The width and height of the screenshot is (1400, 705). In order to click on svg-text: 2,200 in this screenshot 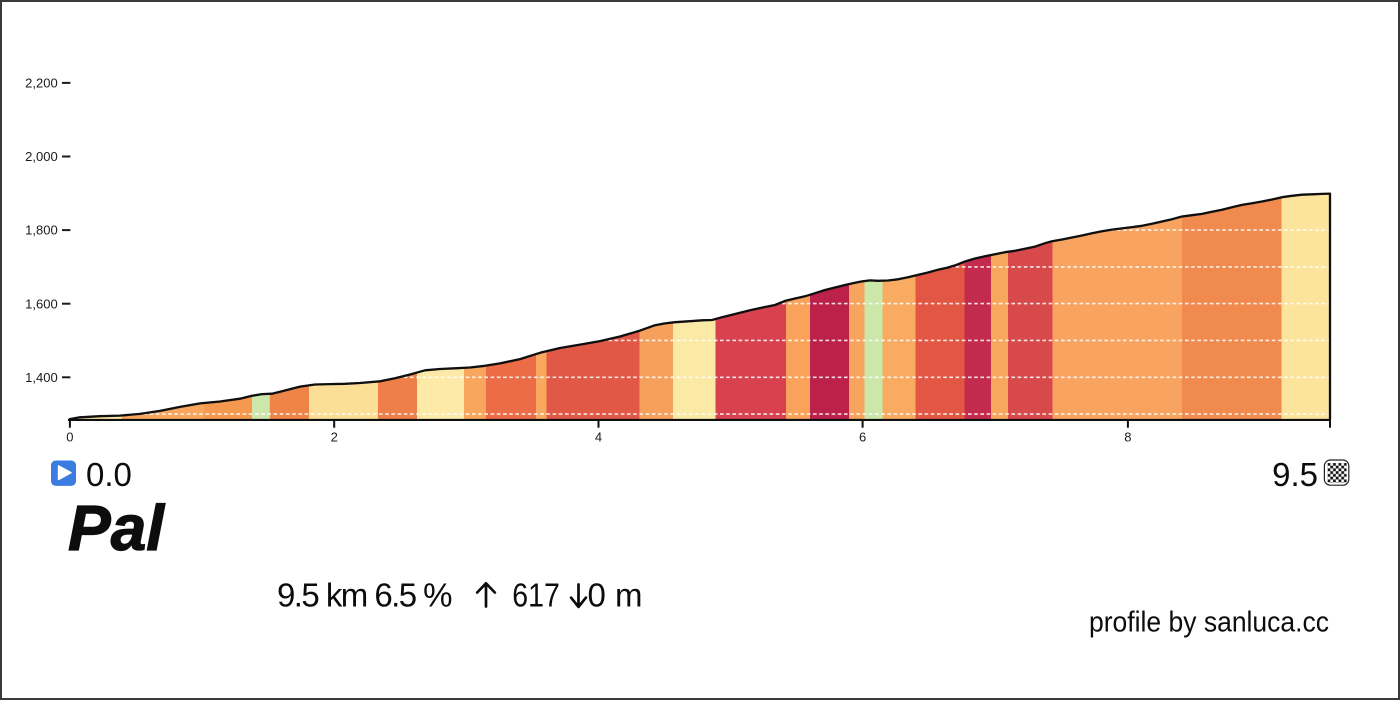, I will do `click(41, 83)`.